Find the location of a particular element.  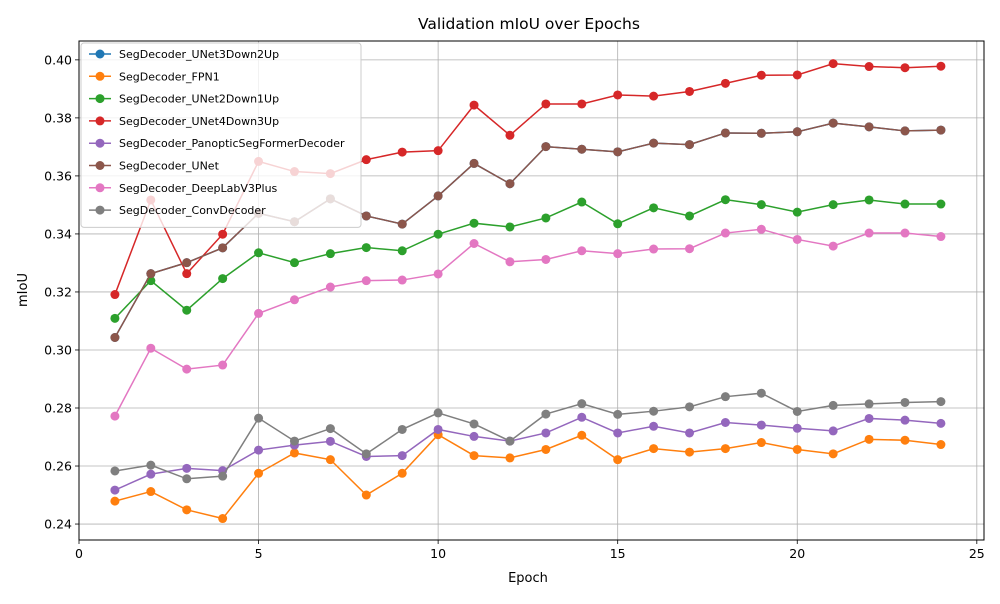

legend-label: SegDecoder_UNet4Down3Up is located at coordinates (199, 121).